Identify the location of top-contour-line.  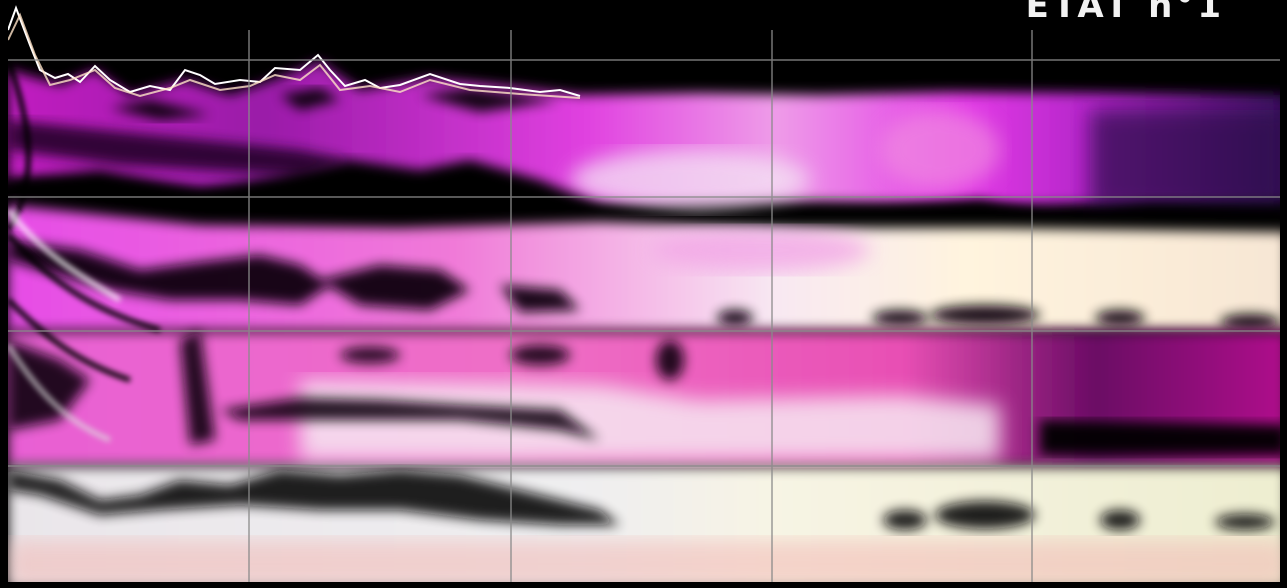
(294, 51).